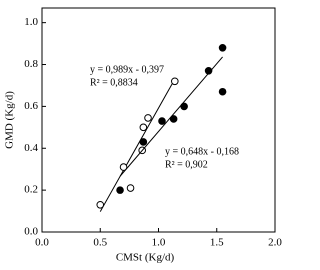 Image resolution: width=320 pixels, height=270 pixels. Describe the element at coordinates (186, 164) in the screenshot. I see `annotation: R² = 0,902` at that location.